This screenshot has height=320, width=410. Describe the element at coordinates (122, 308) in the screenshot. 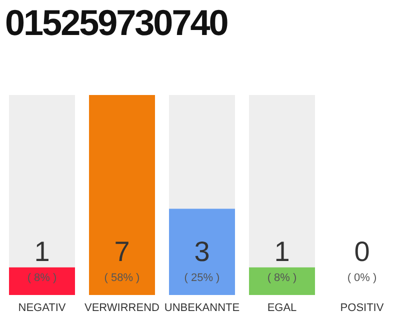

I see `x-tick-label: VERWIRREND` at that location.